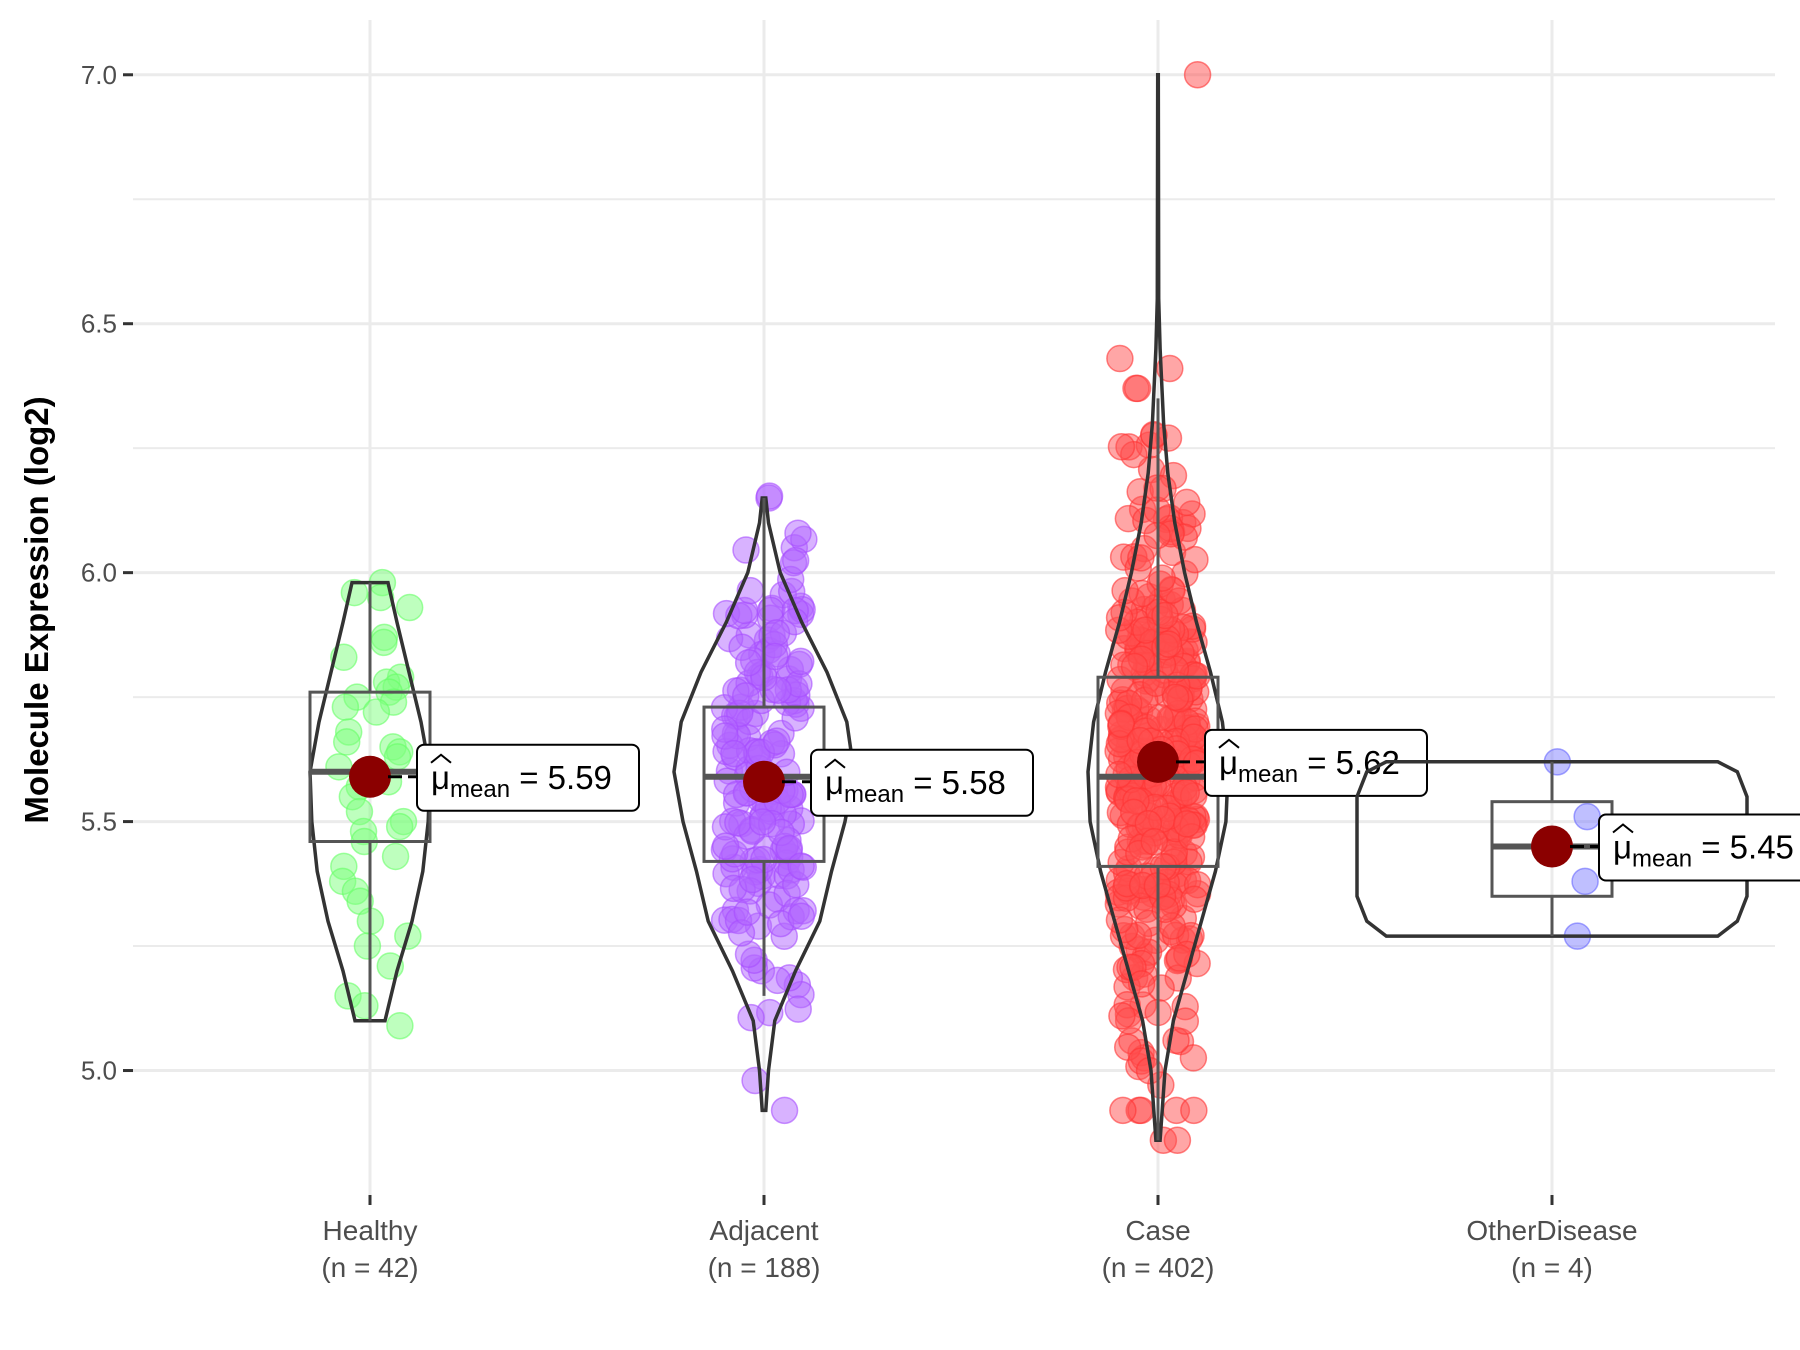  I want to click on y-tick-label: 6.5, so click(99, 324).